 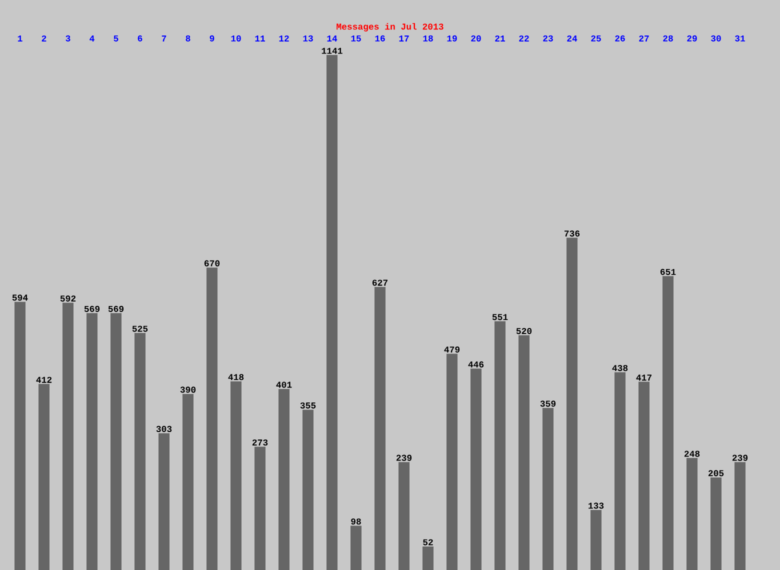 What do you see at coordinates (500, 317) in the screenshot?
I see `data-label: 551` at bounding box center [500, 317].